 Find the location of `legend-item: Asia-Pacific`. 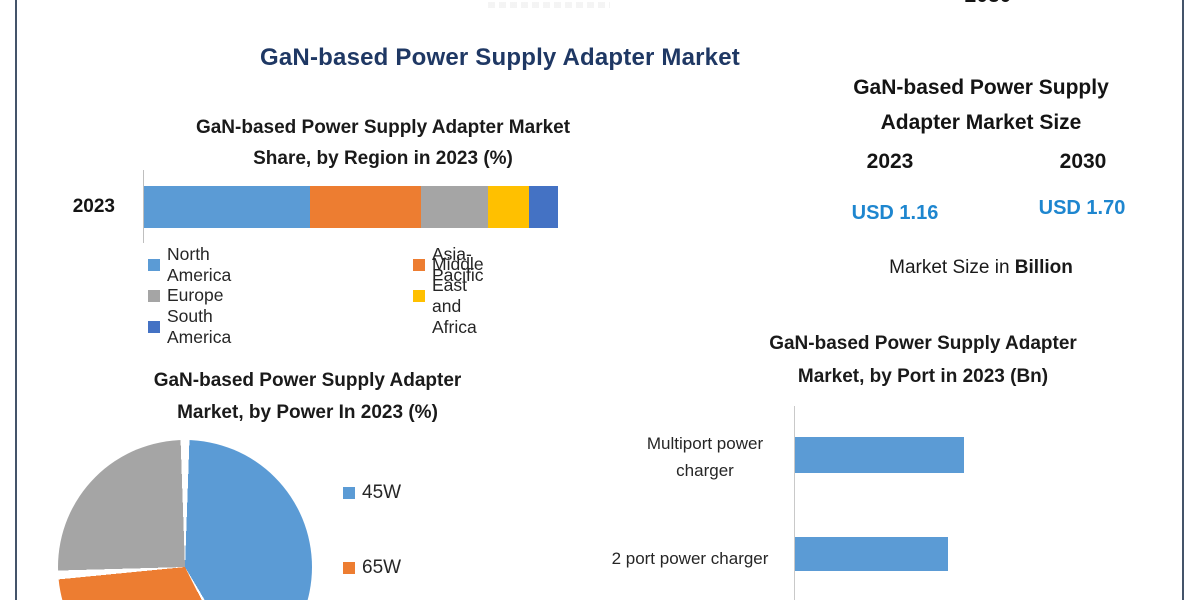

legend-item: Asia-Pacific is located at coordinates (448, 264).